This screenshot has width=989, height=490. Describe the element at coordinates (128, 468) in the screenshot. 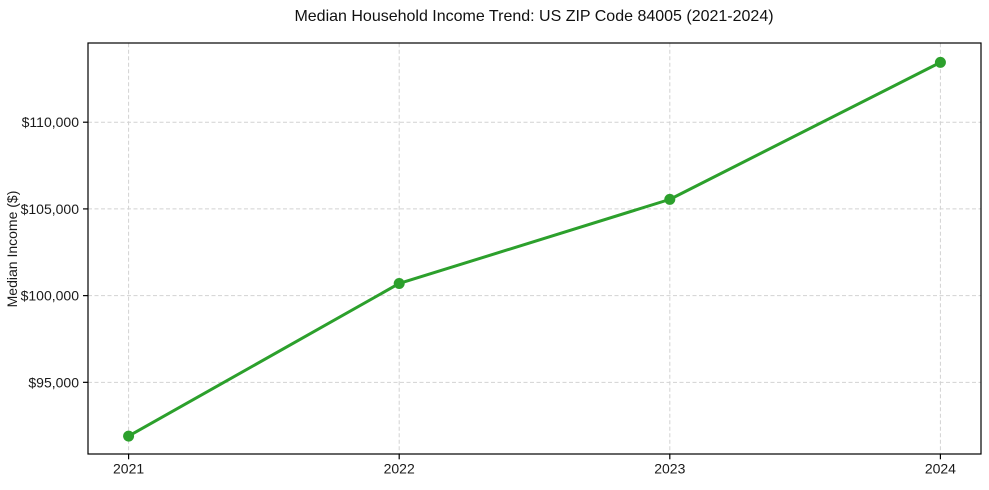

I see `x-tick-label: 2021` at that location.